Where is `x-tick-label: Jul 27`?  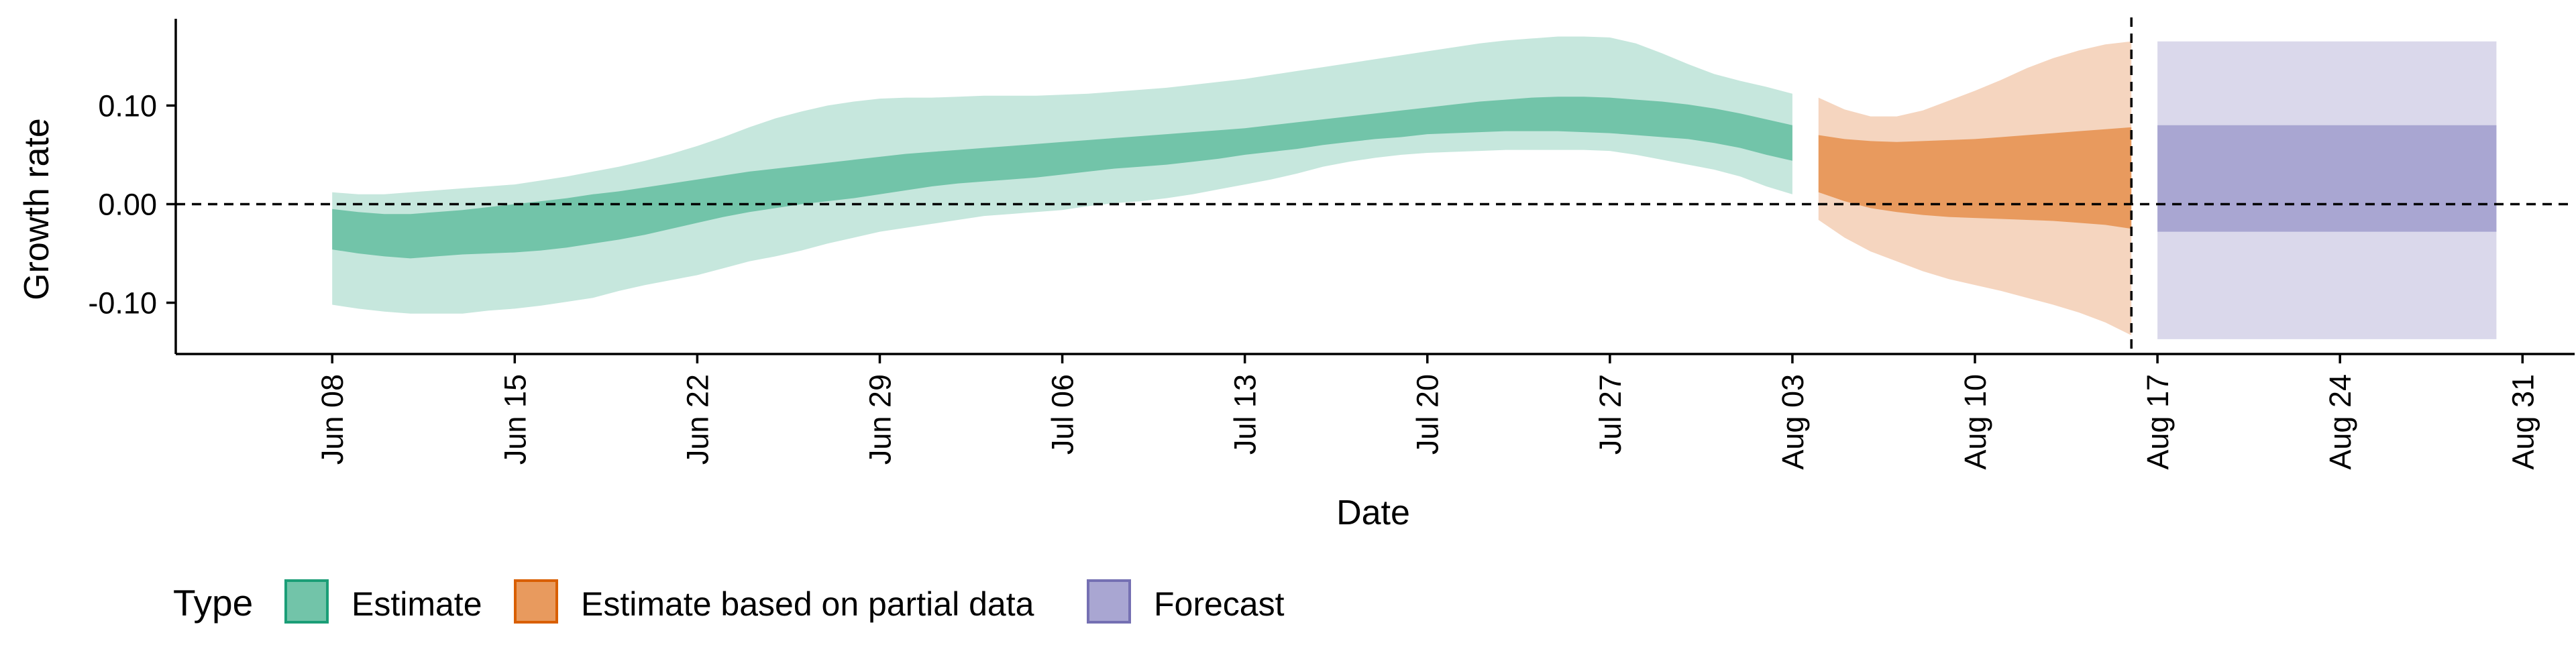
x-tick-label: Jul 27 is located at coordinates (1610, 414).